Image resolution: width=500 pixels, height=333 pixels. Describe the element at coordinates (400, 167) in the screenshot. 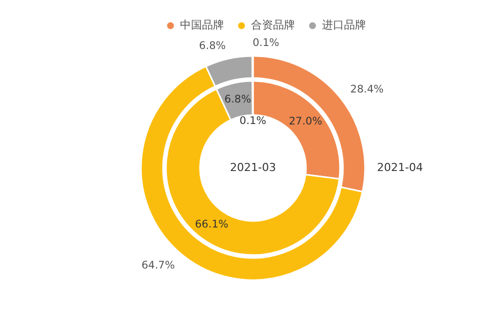

I see `slice-label: 2021-04` at that location.